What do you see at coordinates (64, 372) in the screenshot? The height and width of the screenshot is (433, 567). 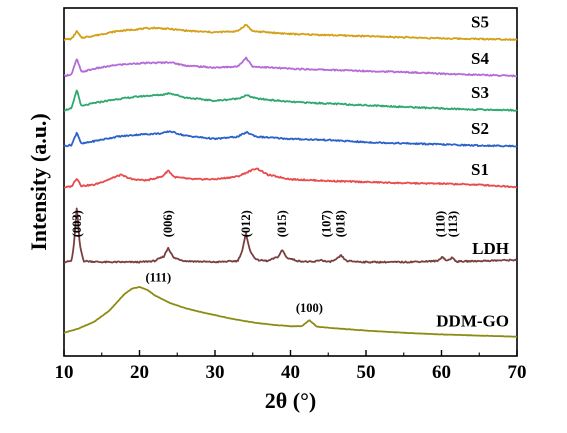 I see `x-tick-label: 10` at bounding box center [64, 372].